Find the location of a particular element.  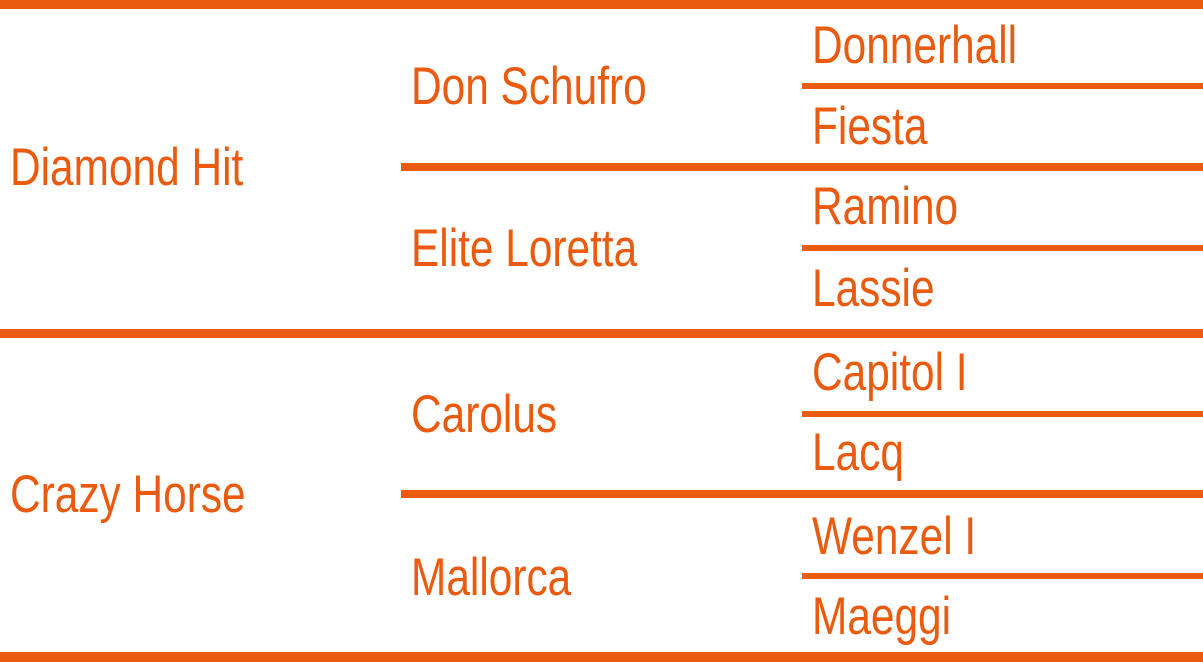

horse-name-subject-top: Diamond Hit is located at coordinates (127, 167).